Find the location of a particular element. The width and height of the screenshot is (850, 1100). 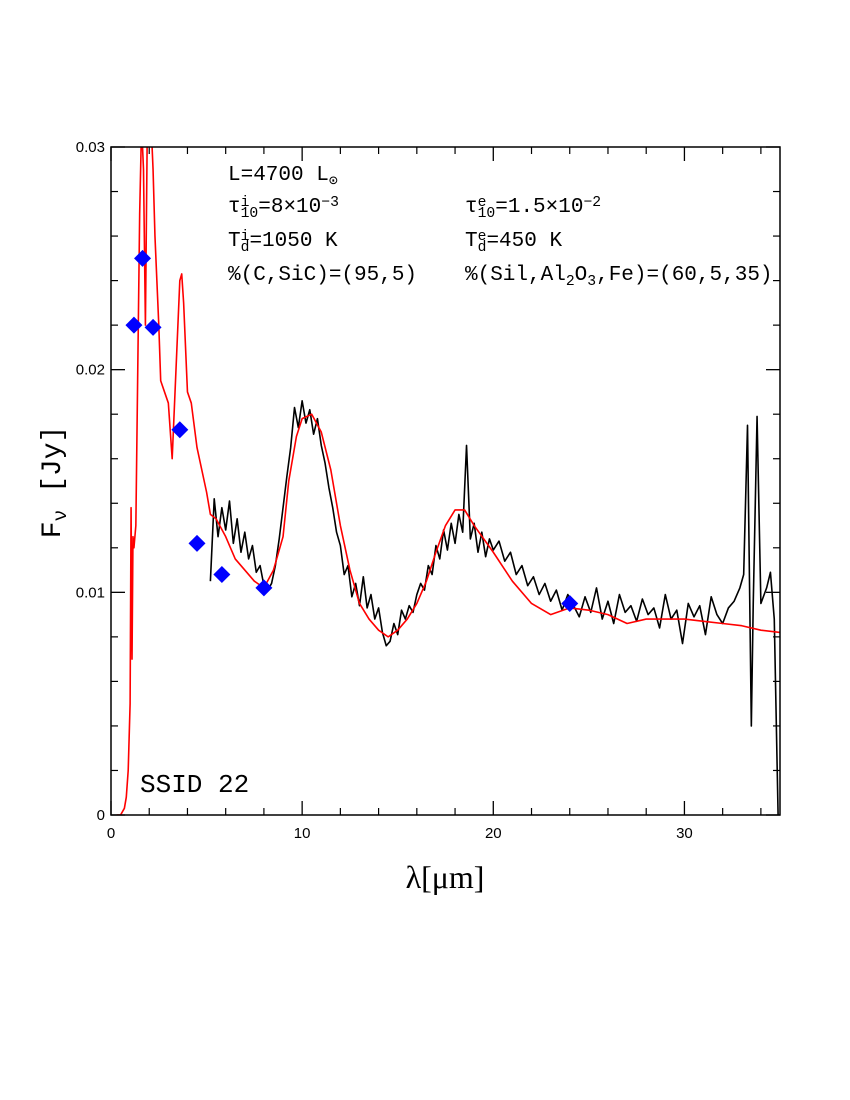

x-tick-label: 0 is located at coordinates (111, 833).